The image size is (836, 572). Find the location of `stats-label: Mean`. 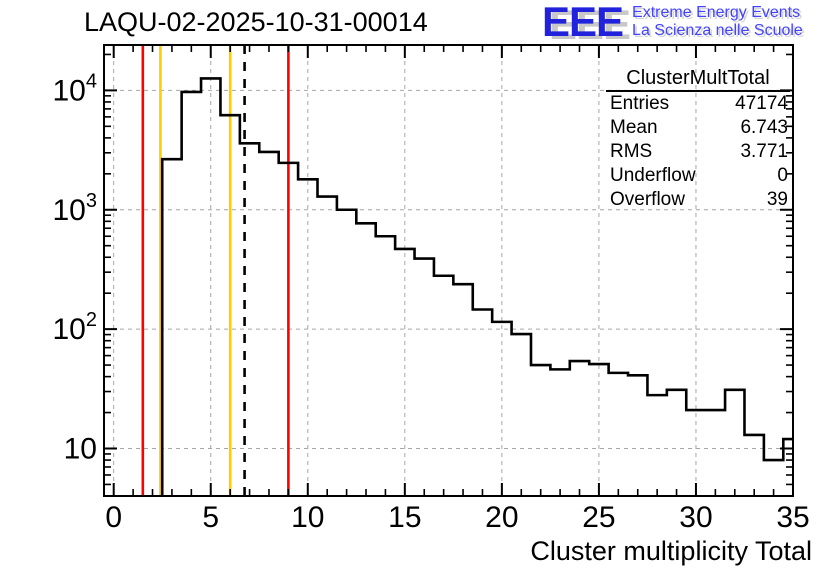

stats-label: Mean is located at coordinates (634, 127).